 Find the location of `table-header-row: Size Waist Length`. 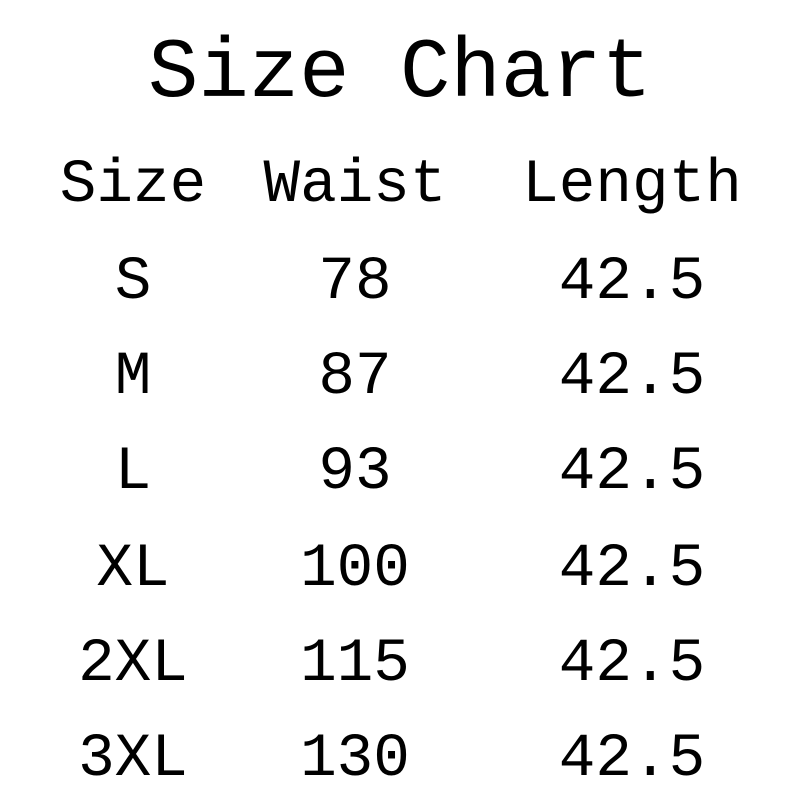

table-header-row: Size Waist Length is located at coordinates (400, 185).